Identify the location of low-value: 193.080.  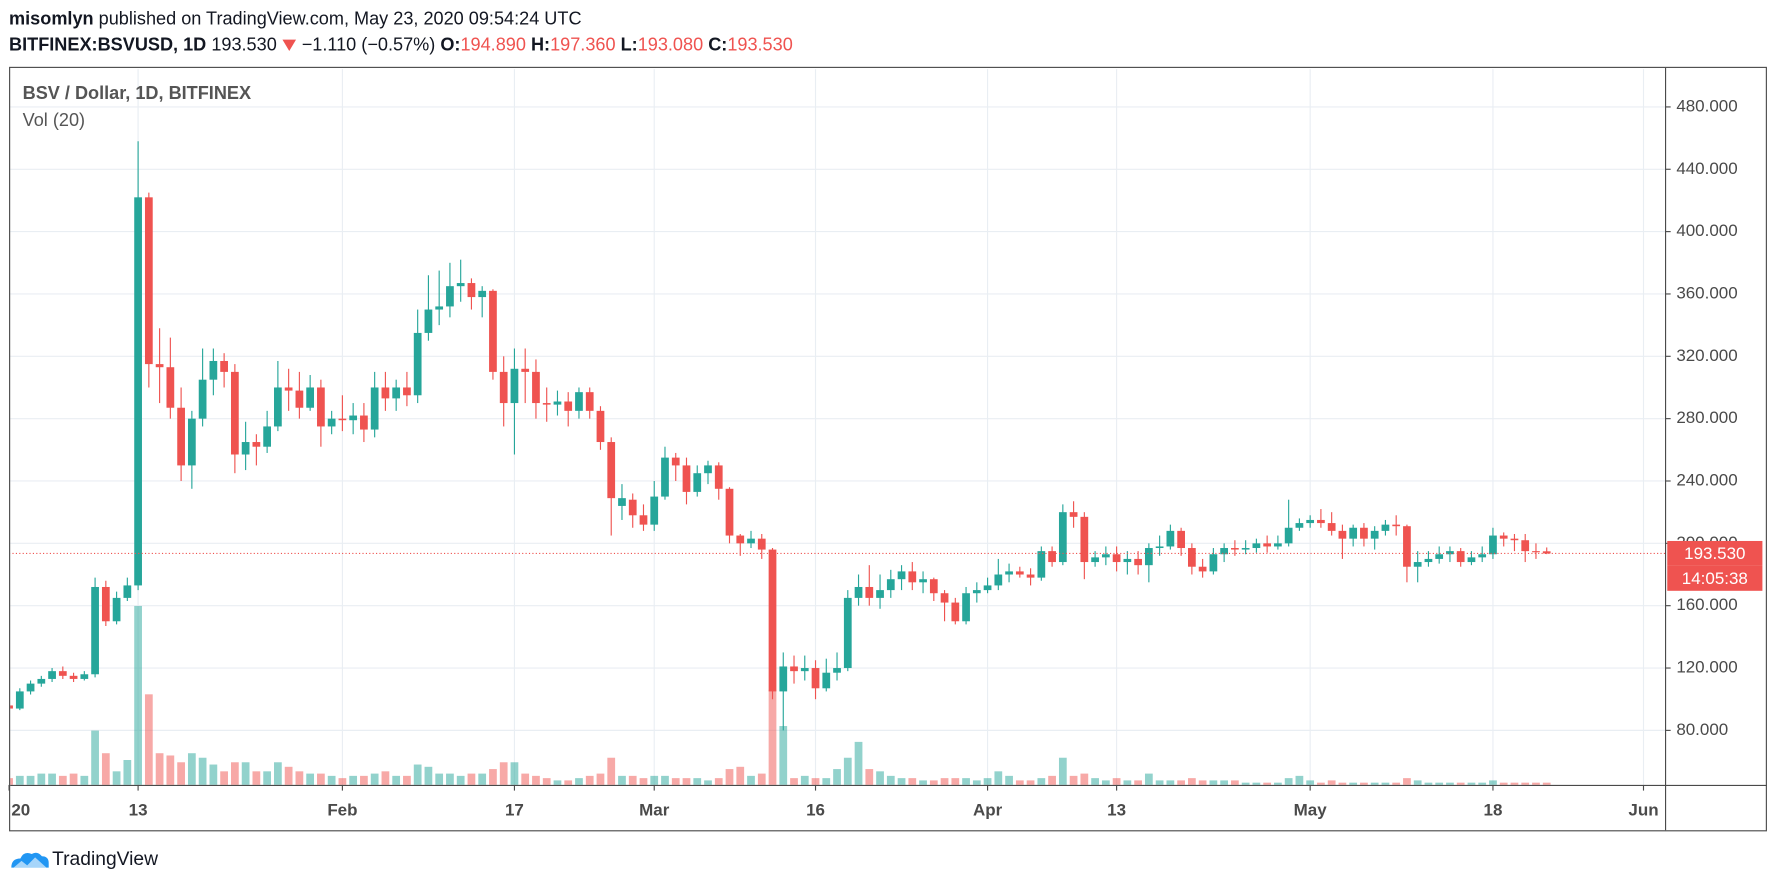
(670, 44).